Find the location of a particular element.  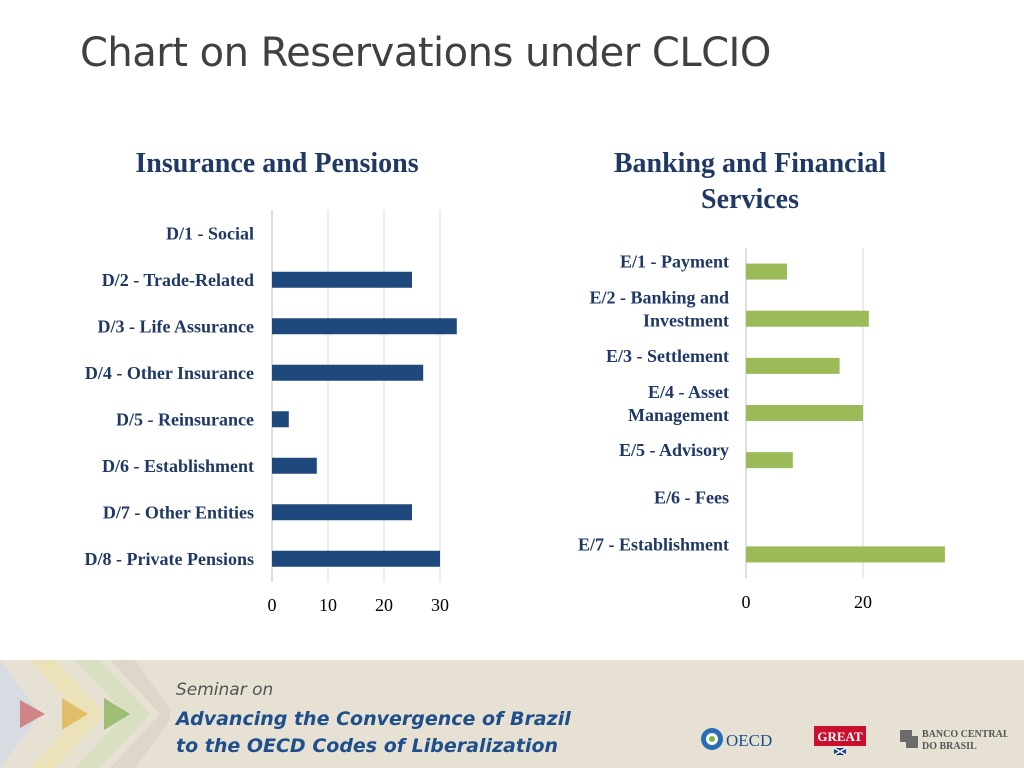

category-label: D/5 - Reinsurance is located at coordinates (185, 419).